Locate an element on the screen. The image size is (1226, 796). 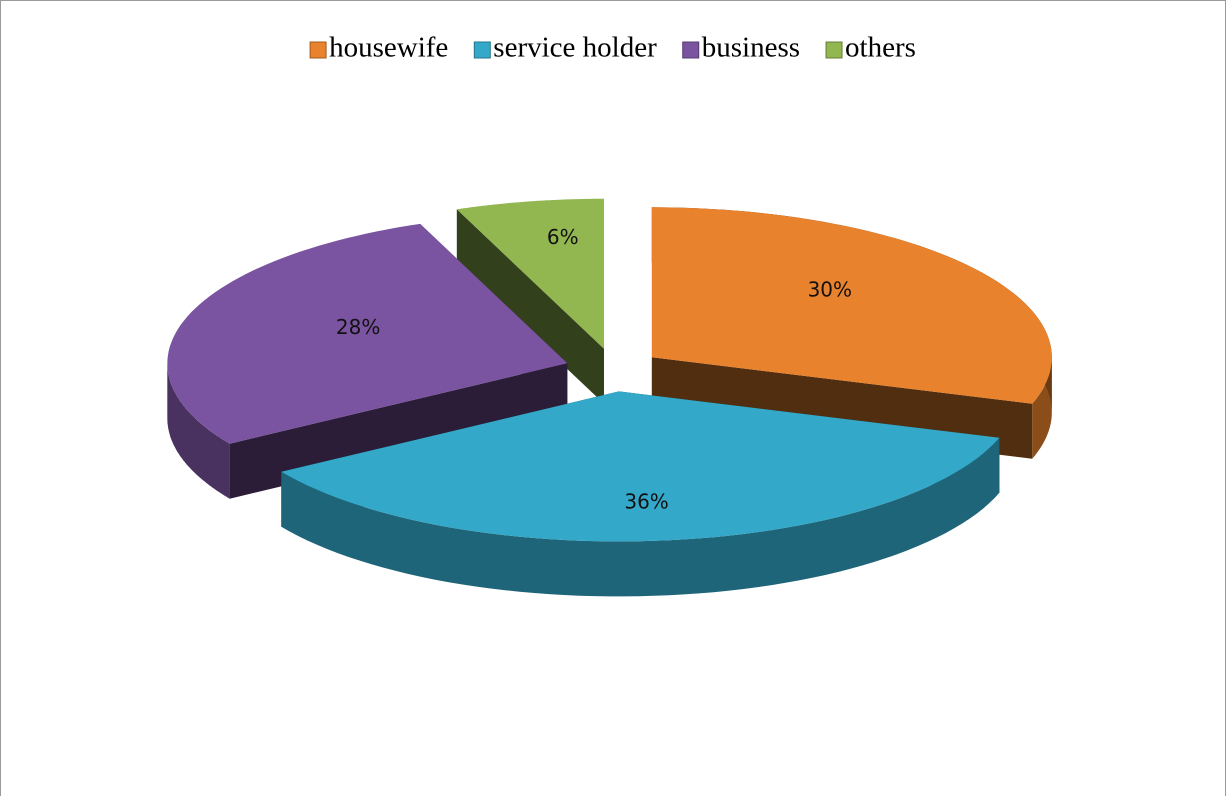
data-label: 6% is located at coordinates (563, 237).